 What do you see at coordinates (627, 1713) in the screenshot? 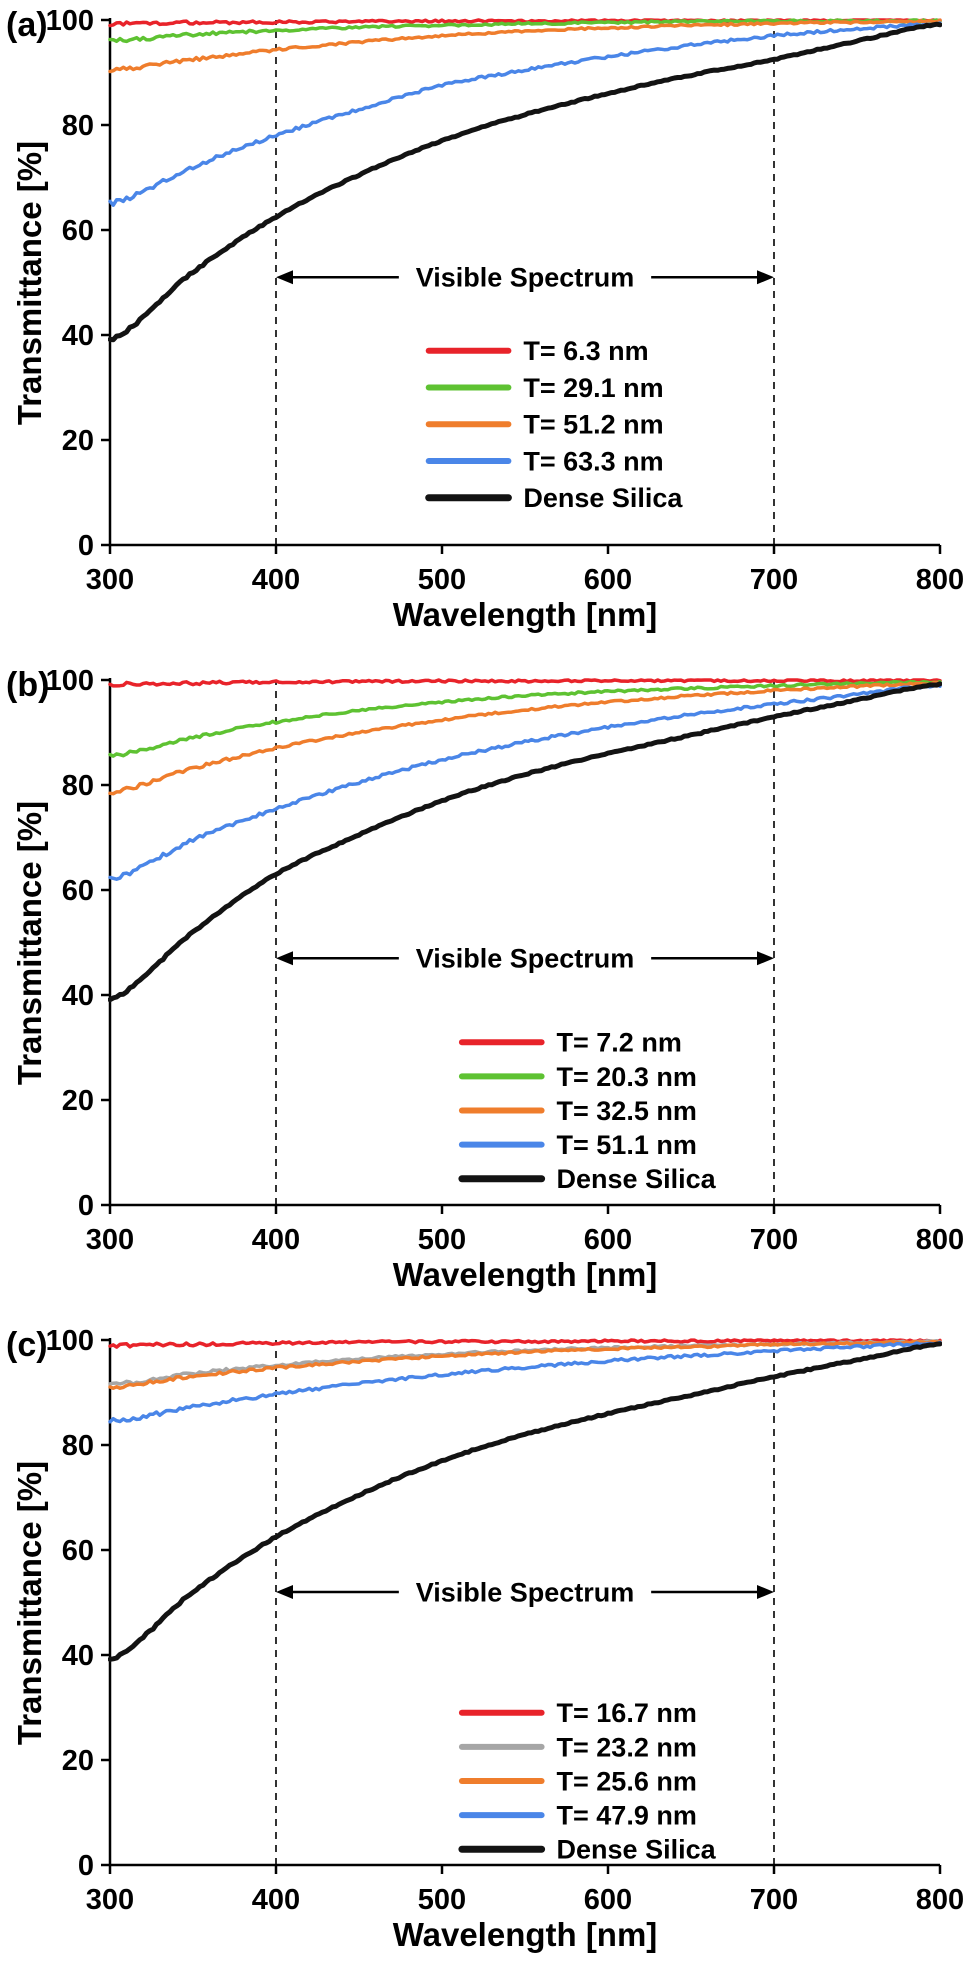
I see `legend-label-0: T= 16.7 nm` at bounding box center [627, 1713].